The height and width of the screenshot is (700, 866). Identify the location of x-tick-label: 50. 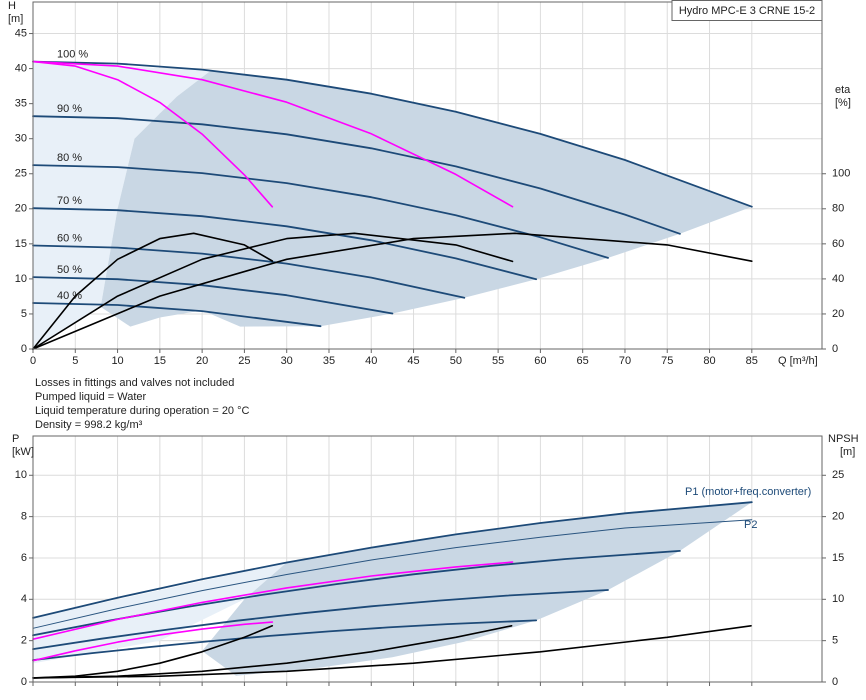
(456, 361).